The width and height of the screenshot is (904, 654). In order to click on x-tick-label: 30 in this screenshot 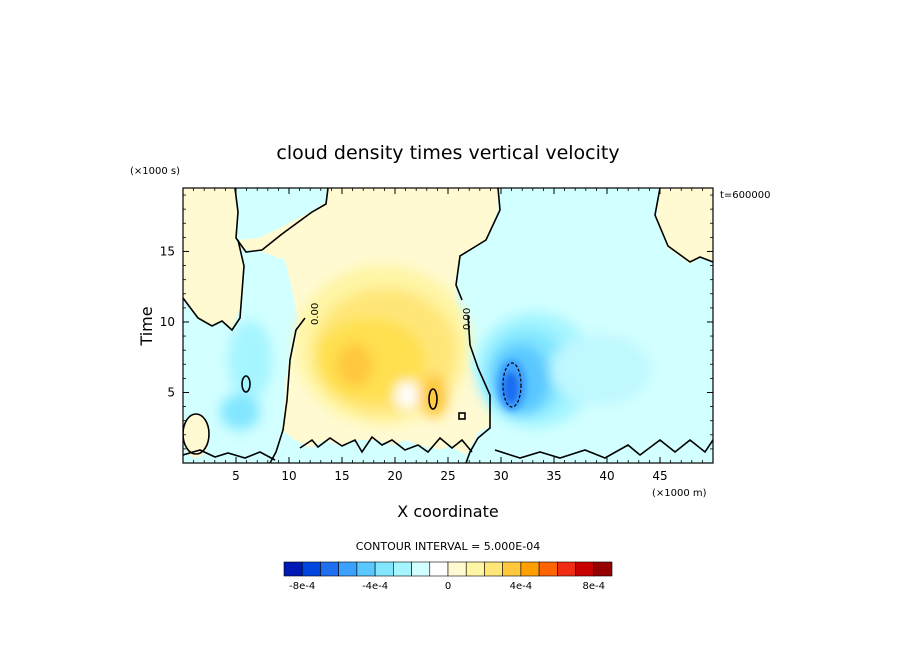, I will do `click(500, 476)`.